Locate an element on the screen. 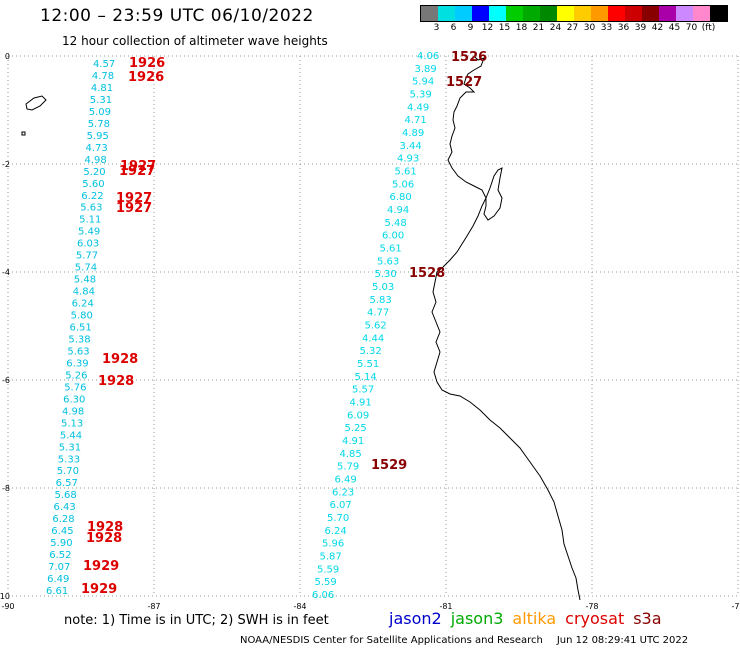 This screenshot has width=740, height=650. swh-value-west: 5.13 is located at coordinates (72, 423).